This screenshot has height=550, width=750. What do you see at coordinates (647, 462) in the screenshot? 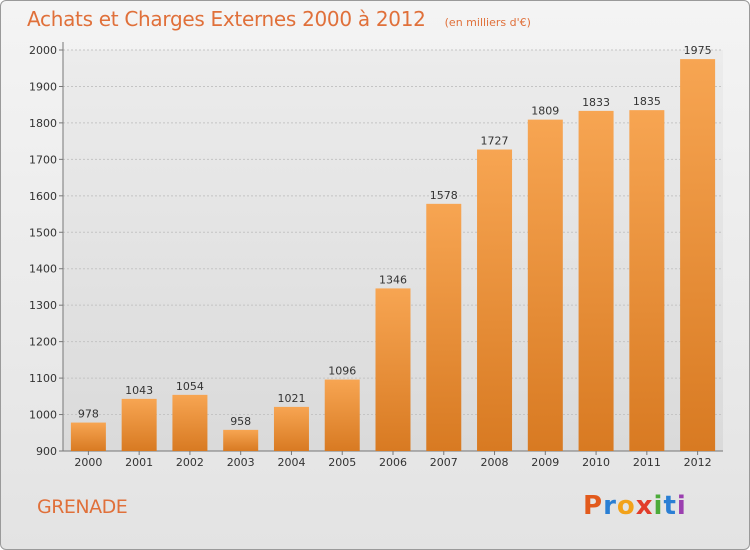
I see `x-tick-label: 2011` at bounding box center [647, 462].